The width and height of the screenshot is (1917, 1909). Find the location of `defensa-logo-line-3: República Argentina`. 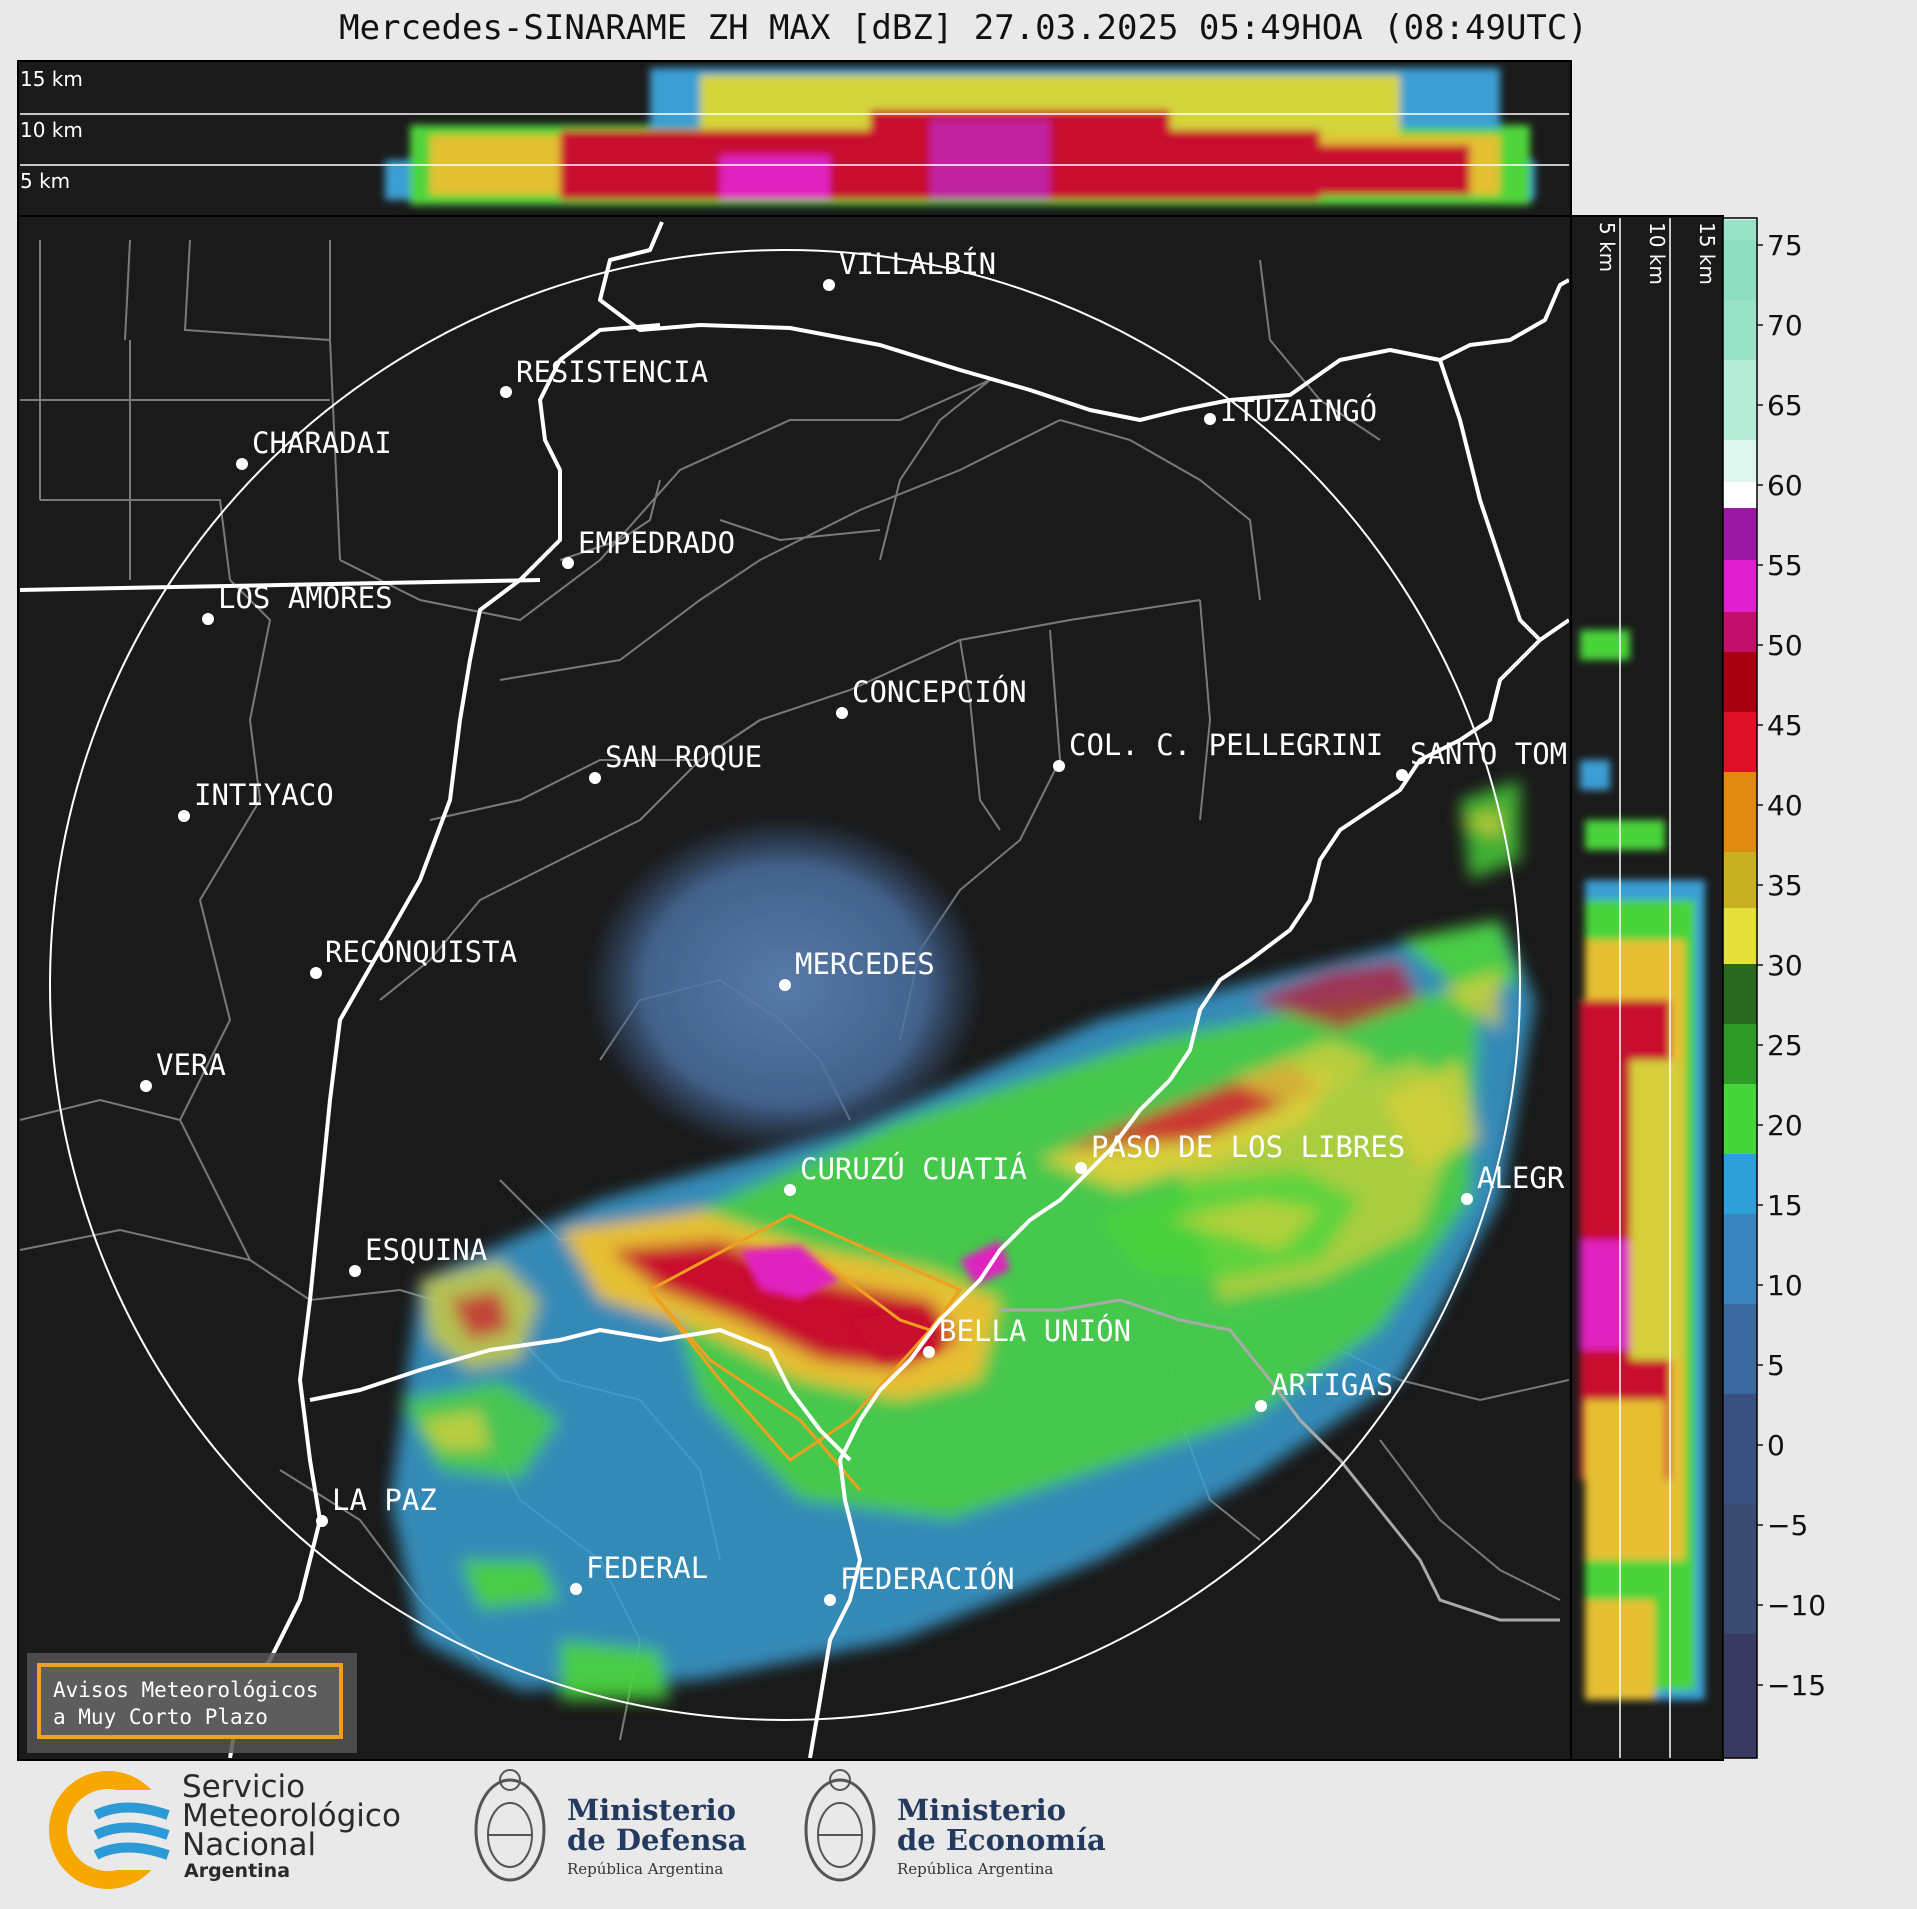

defensa-logo-line-3: República Argentina is located at coordinates (645, 1869).